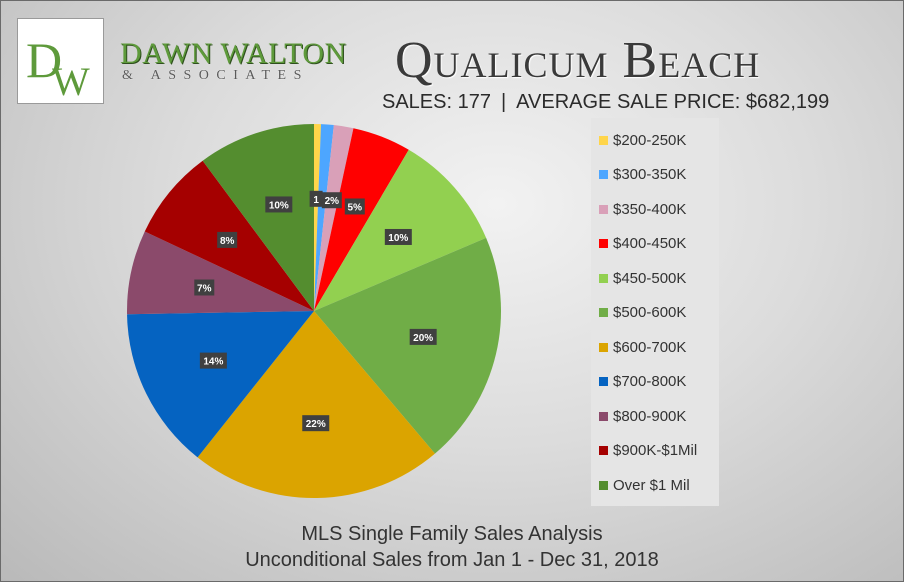 This screenshot has height=582, width=904. Describe the element at coordinates (650, 381) in the screenshot. I see `legend-label: $700-800K` at that location.